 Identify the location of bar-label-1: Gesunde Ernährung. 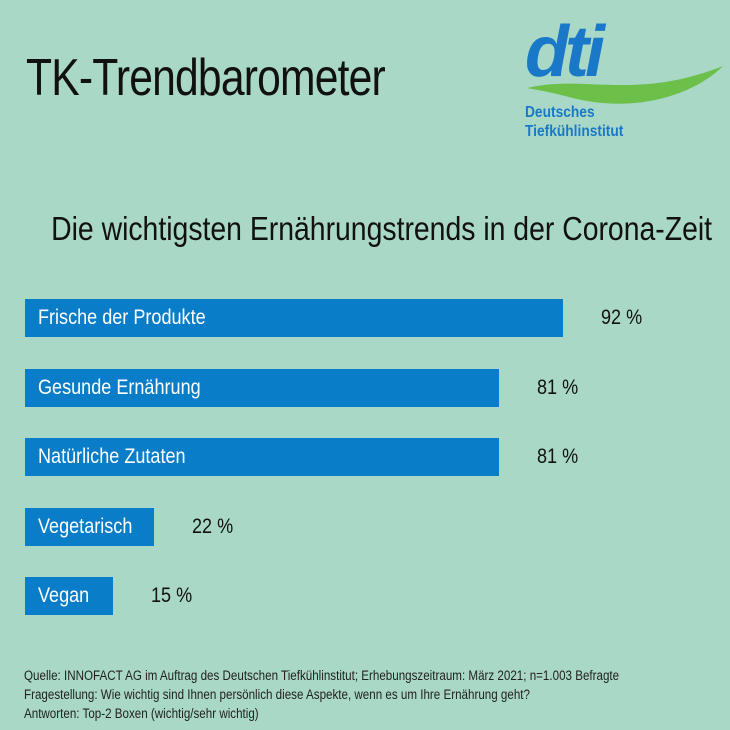
(119, 387).